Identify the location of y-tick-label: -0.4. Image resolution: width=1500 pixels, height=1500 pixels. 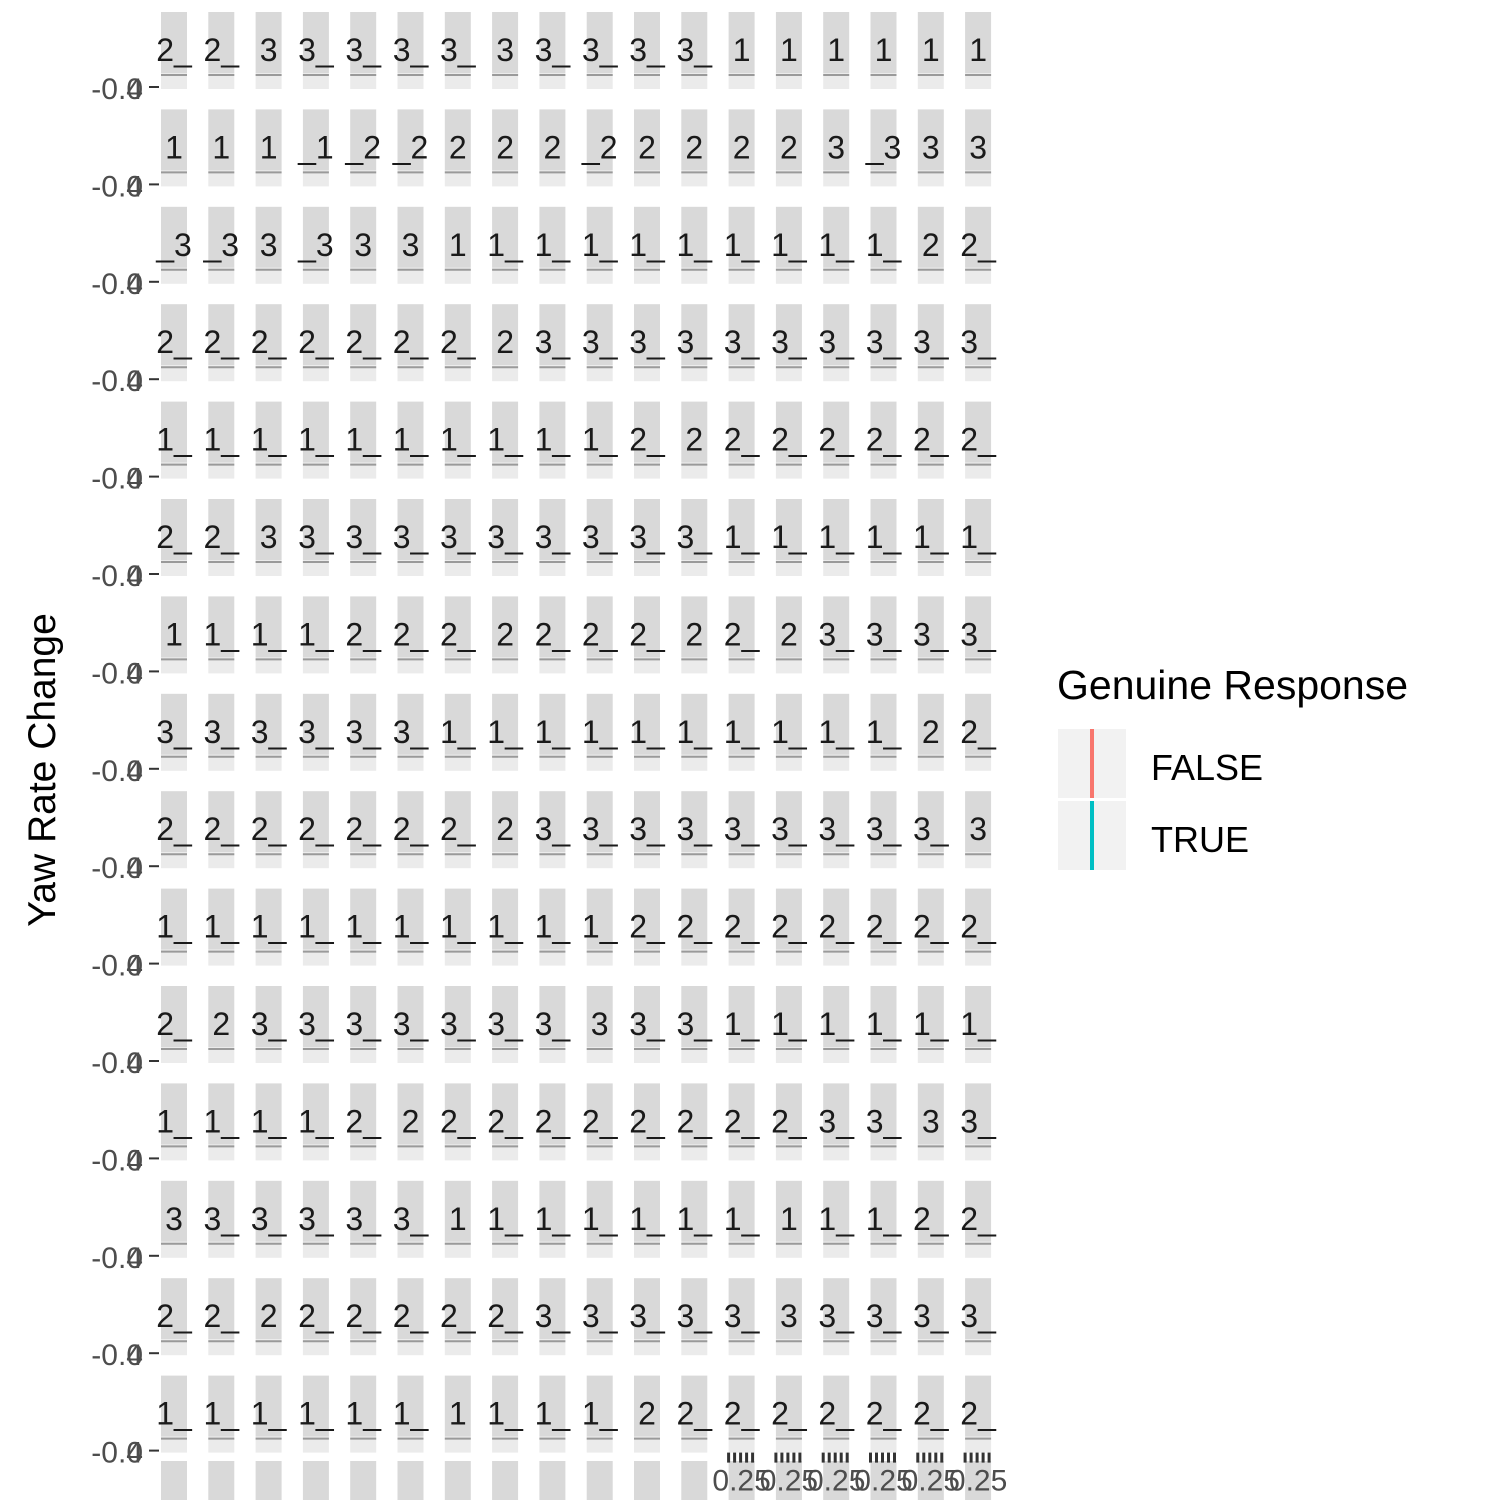
(117, 1258).